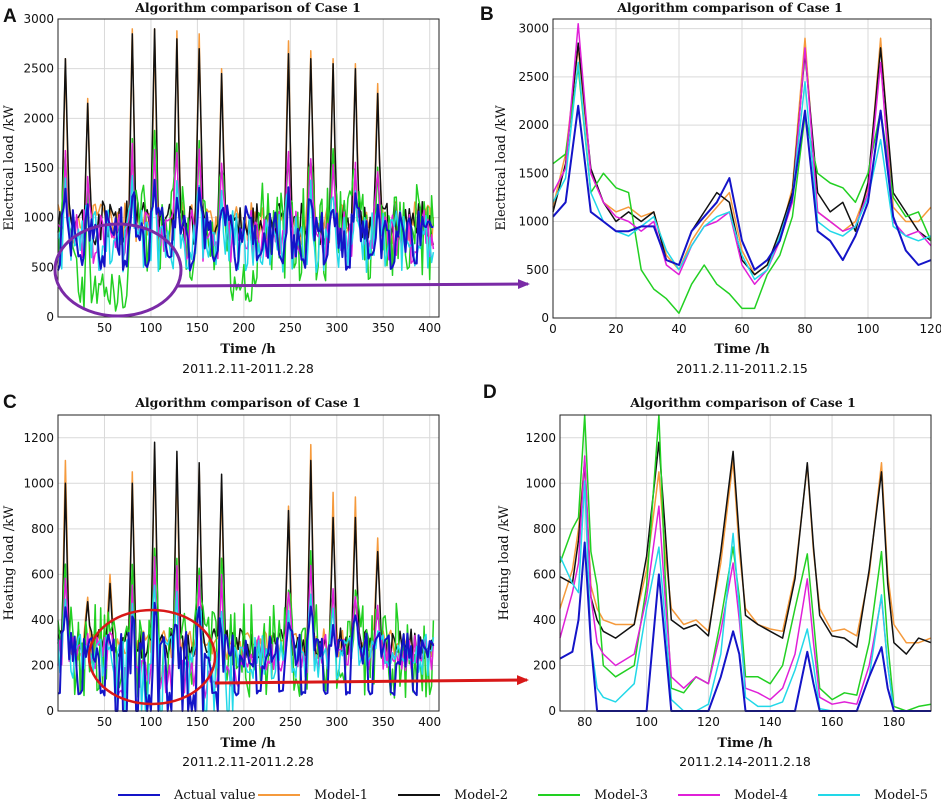 This screenshot has width=941, height=806. What do you see at coordinates (832, 722) in the screenshot?
I see `x-tick-label: 160` at bounding box center [832, 722].